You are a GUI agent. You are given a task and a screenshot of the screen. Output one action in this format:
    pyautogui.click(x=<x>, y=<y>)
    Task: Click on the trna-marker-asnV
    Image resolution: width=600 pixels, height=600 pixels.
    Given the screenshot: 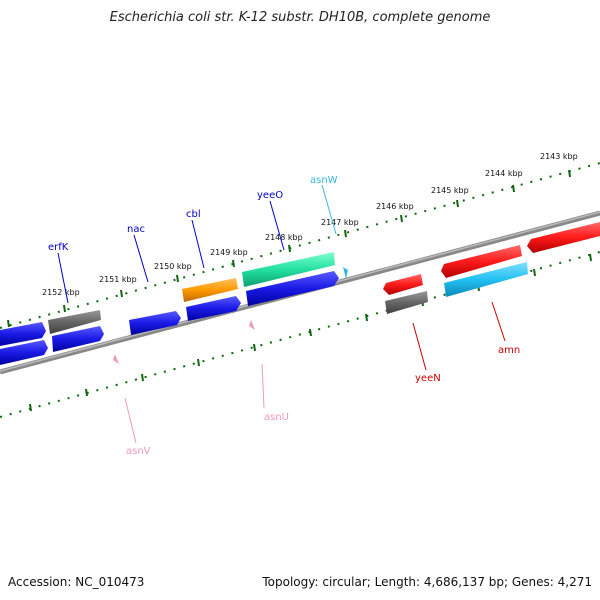 What is the action you would take?
    pyautogui.click(x=116, y=359)
    